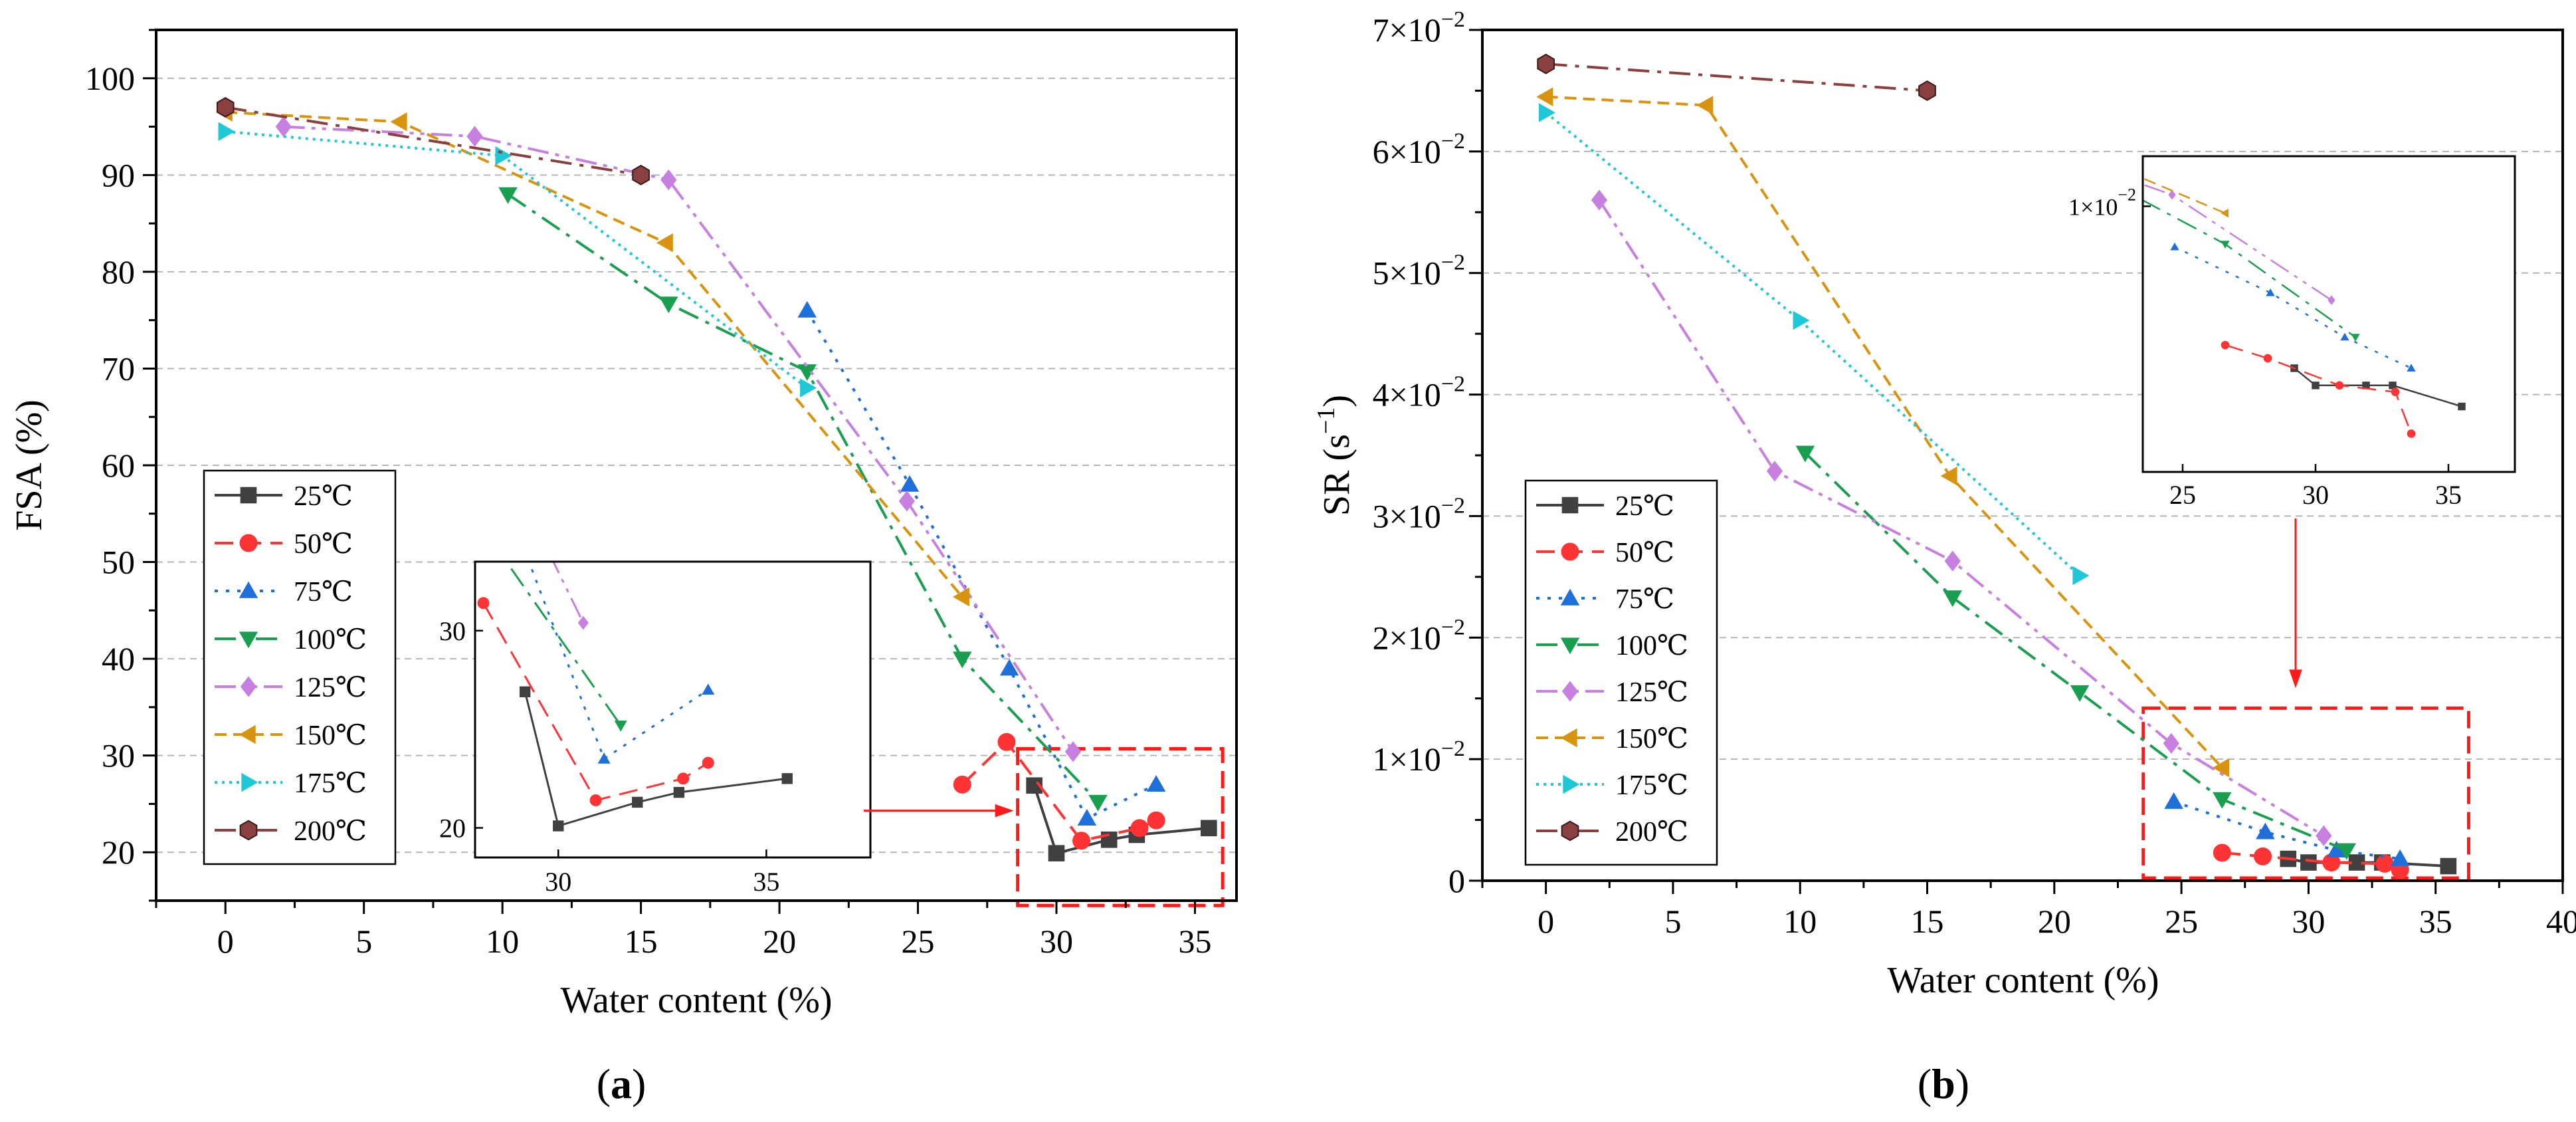 This screenshot has height=1122, width=2576. I want to click on panel-a-xtick-label-20: 20, so click(779, 941).